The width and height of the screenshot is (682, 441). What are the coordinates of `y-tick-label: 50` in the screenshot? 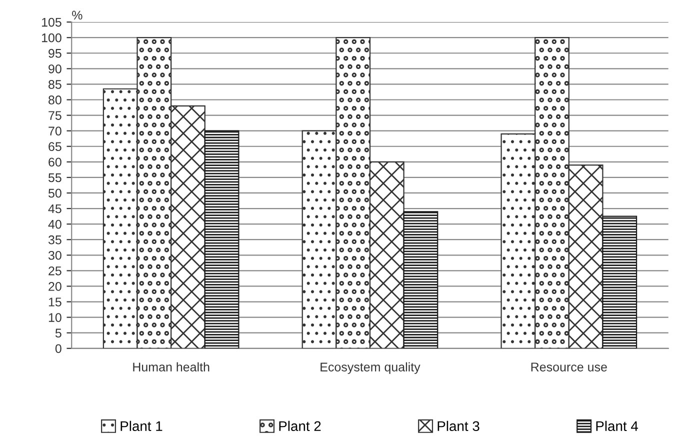 It's located at (55, 193).